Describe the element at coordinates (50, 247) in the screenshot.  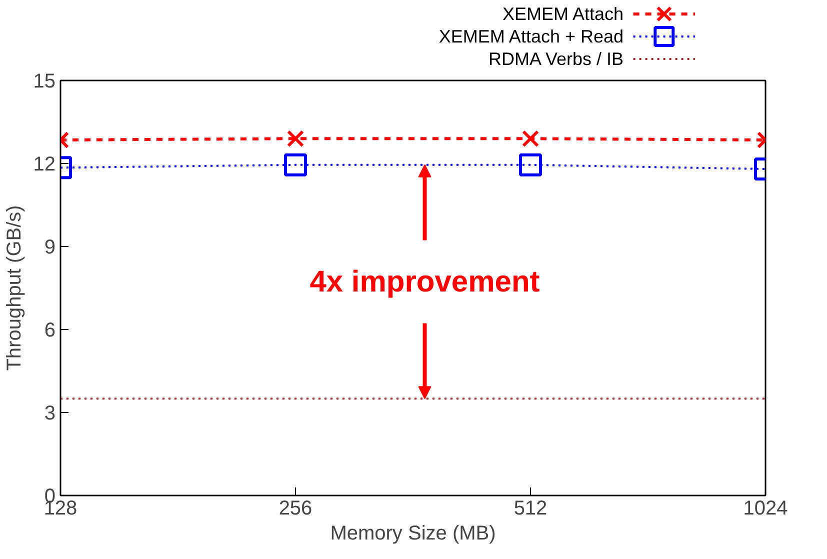
I see `y-tick-label: 9` at that location.